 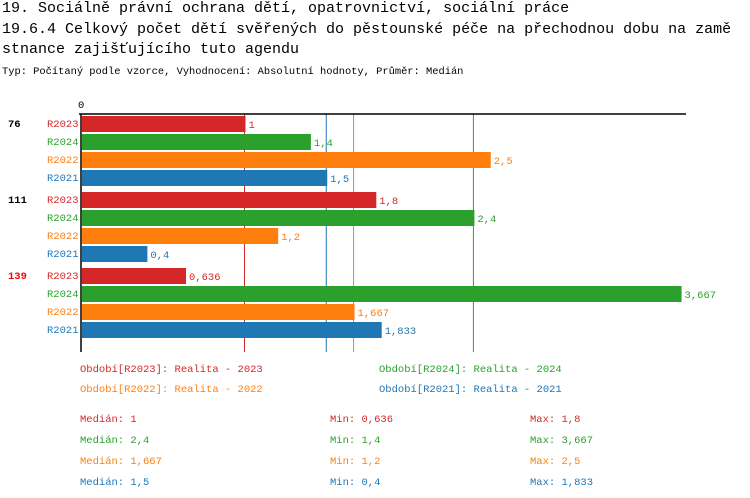 What do you see at coordinates (701, 296) in the screenshot?
I see `bar-value-label: 3,667` at bounding box center [701, 296].